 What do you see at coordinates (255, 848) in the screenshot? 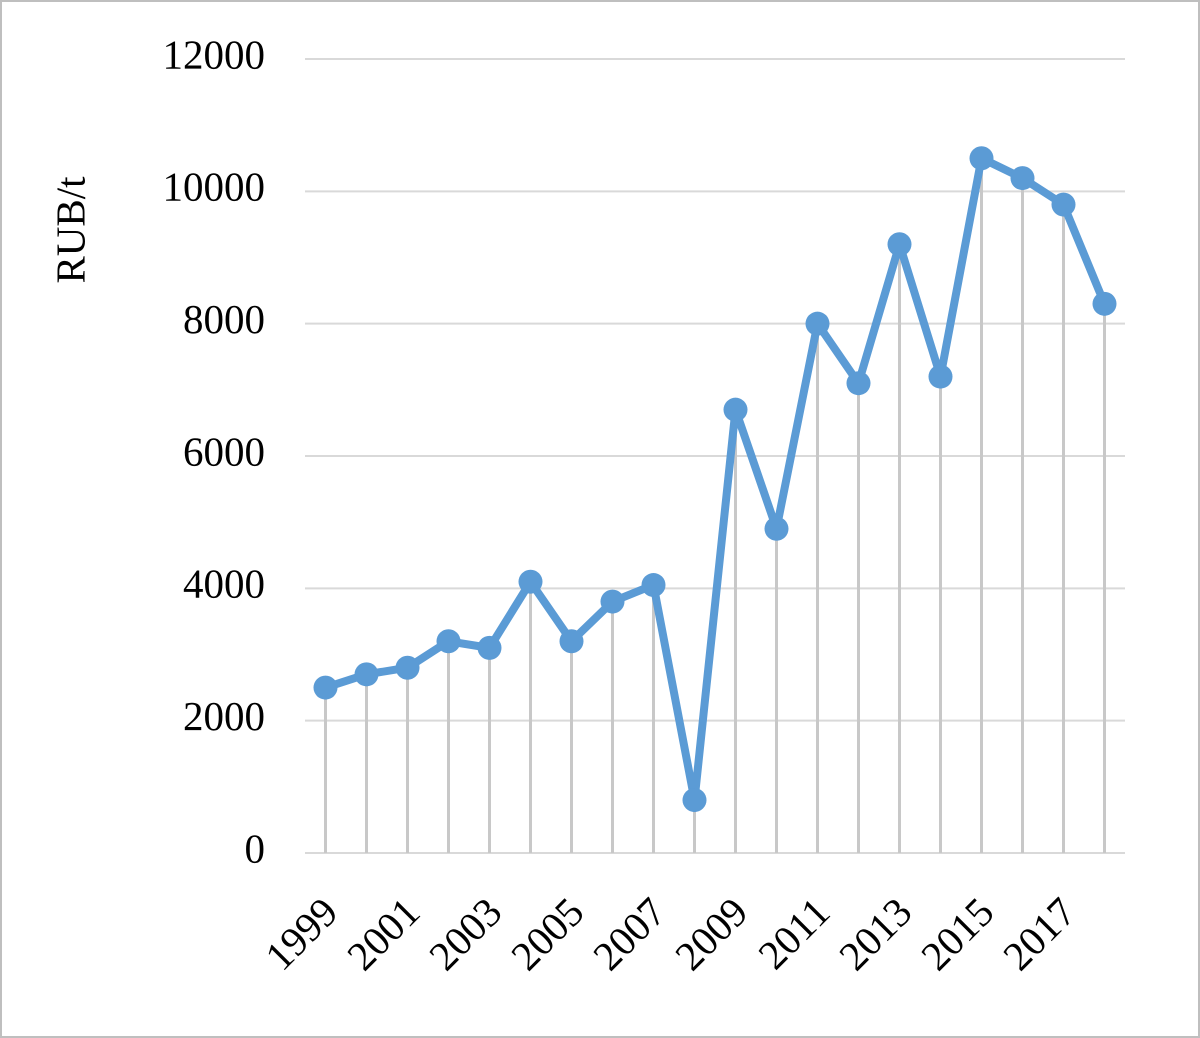
I see `y-tick-label: 0` at bounding box center [255, 848].